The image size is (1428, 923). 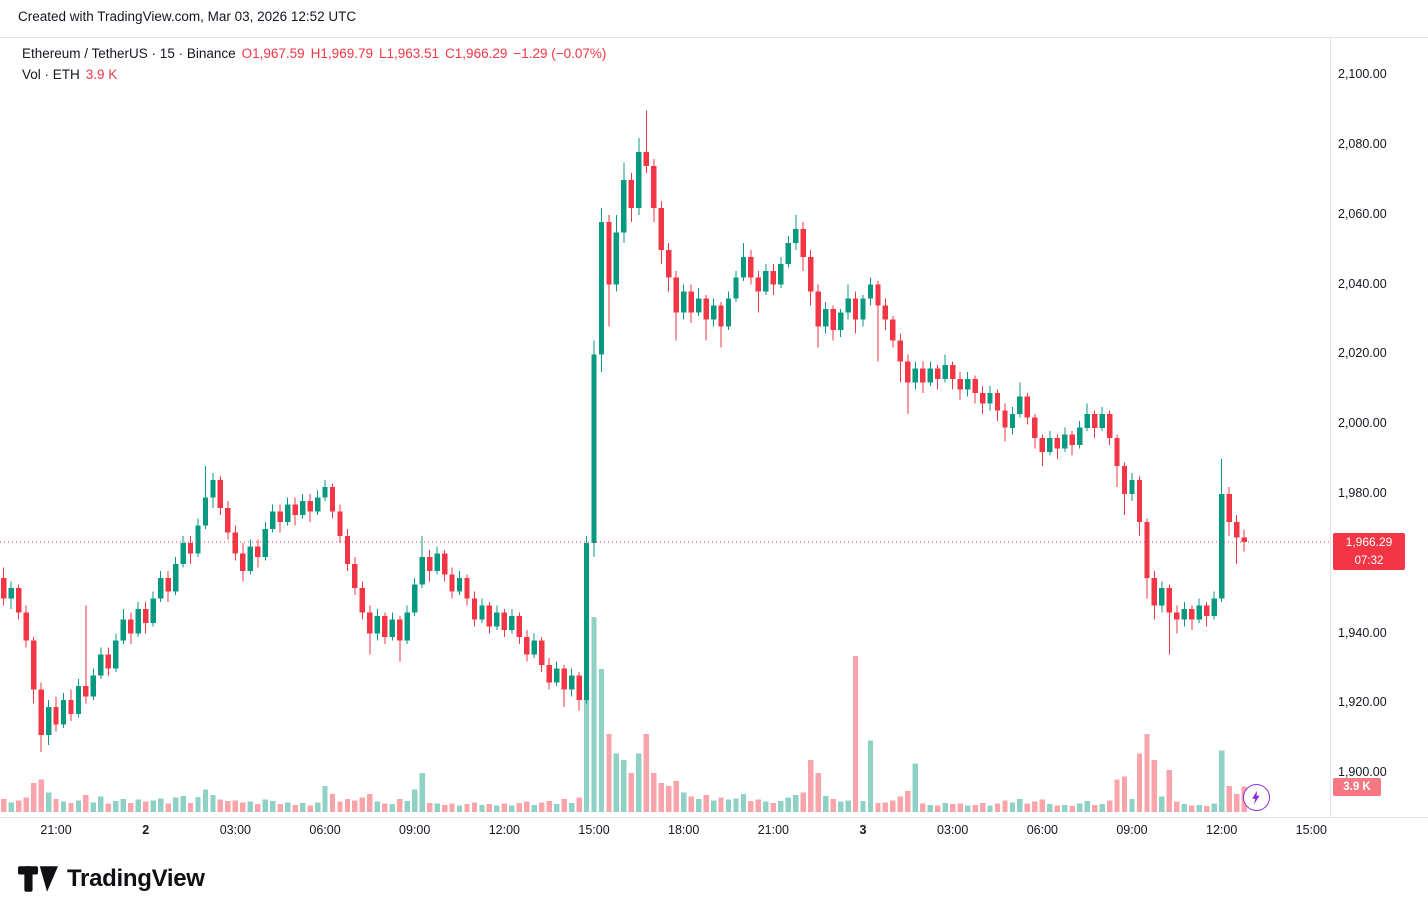 I want to click on tradingview-logo-icon, so click(x=38, y=879).